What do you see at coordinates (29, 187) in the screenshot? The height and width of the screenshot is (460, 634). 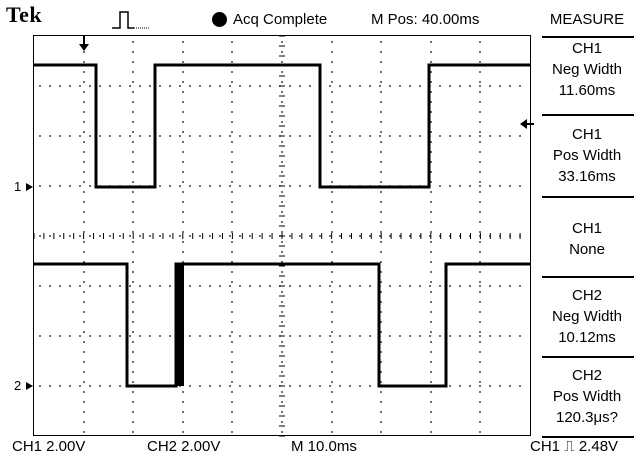 I see `ch1-ground-arrow` at bounding box center [29, 187].